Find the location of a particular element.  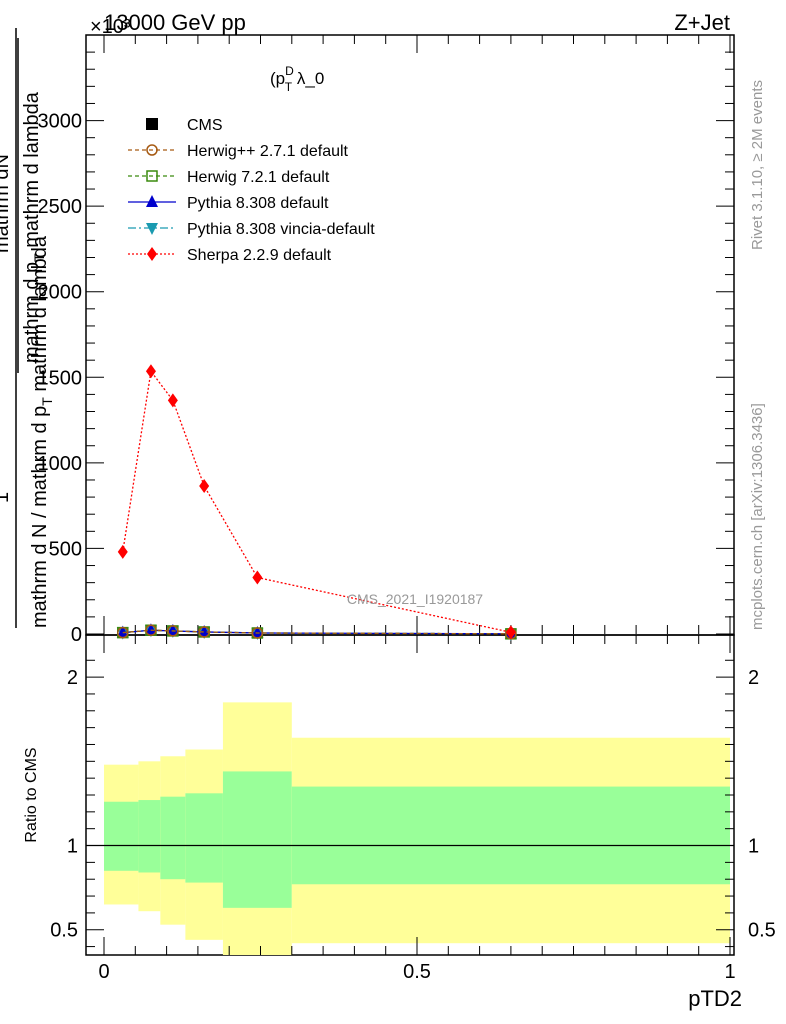

ratio-xtick-label-0: 0 is located at coordinates (103, 972).